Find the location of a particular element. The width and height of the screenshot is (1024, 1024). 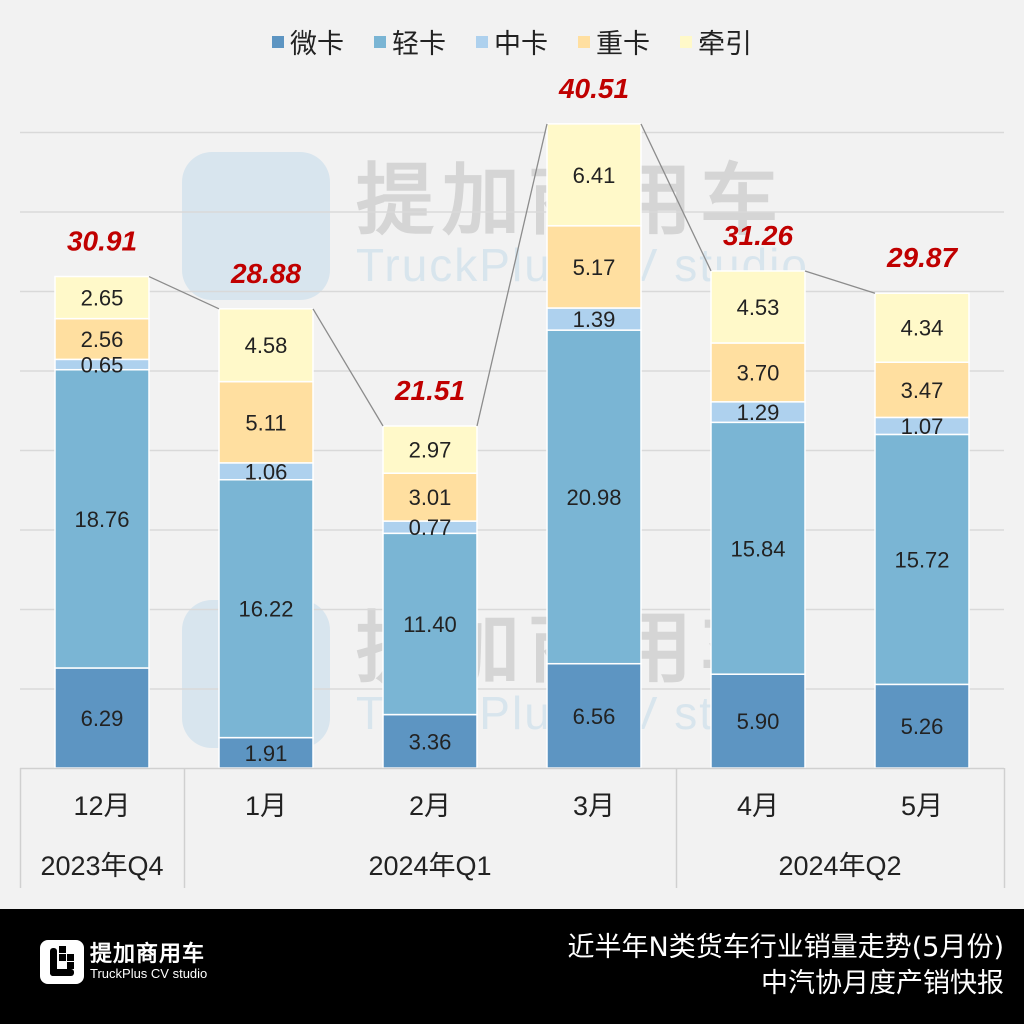

category-label: 4月 is located at coordinates (758, 806).